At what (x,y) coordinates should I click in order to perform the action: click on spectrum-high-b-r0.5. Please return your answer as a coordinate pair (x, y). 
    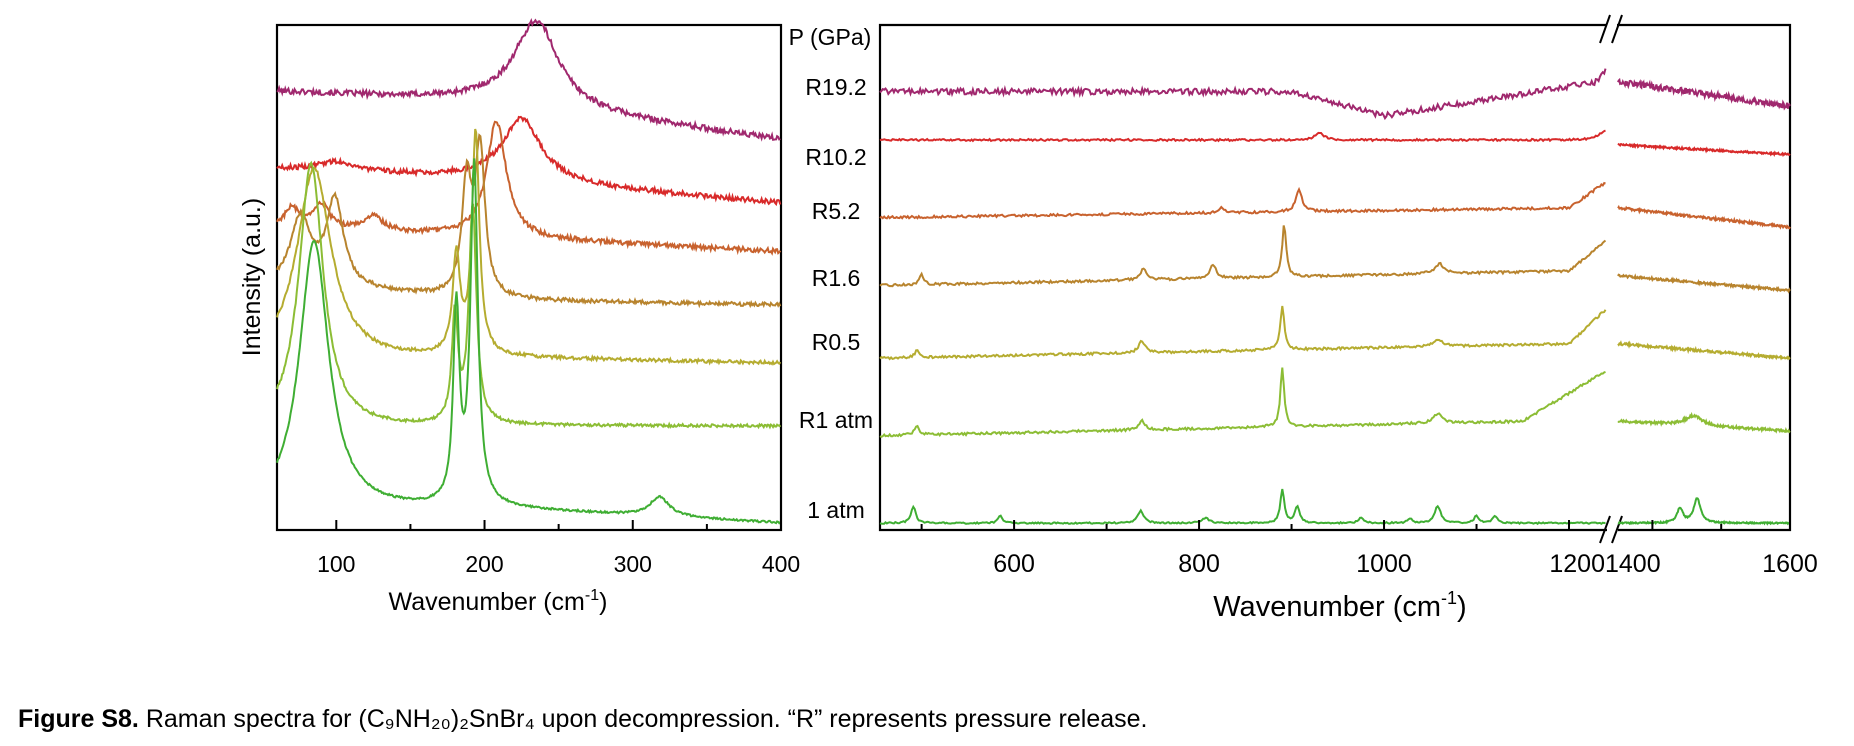
    Looking at the image, I should click on (1704, 350).